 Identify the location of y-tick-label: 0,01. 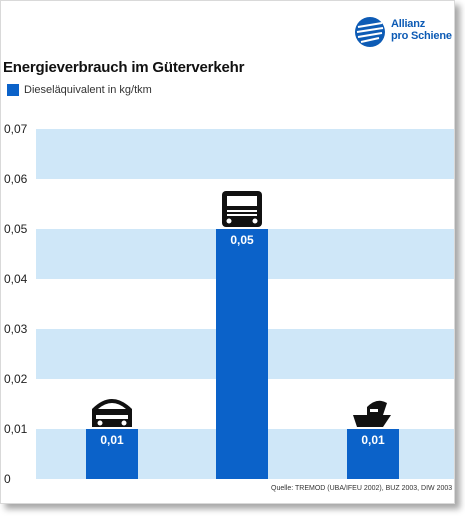
(16, 429).